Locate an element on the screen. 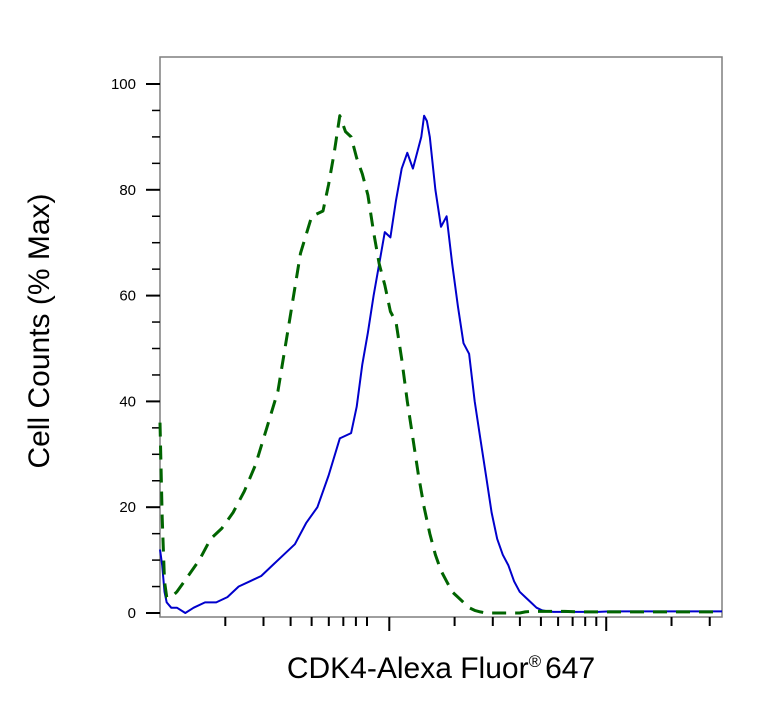  x-axis-label: CDK4-Alexa Fluor® 647 is located at coordinates (441, 669).